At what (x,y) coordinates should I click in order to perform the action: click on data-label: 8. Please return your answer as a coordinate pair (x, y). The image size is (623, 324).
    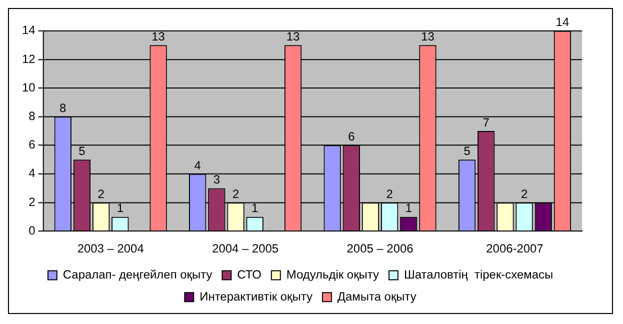
    Looking at the image, I should click on (63, 108).